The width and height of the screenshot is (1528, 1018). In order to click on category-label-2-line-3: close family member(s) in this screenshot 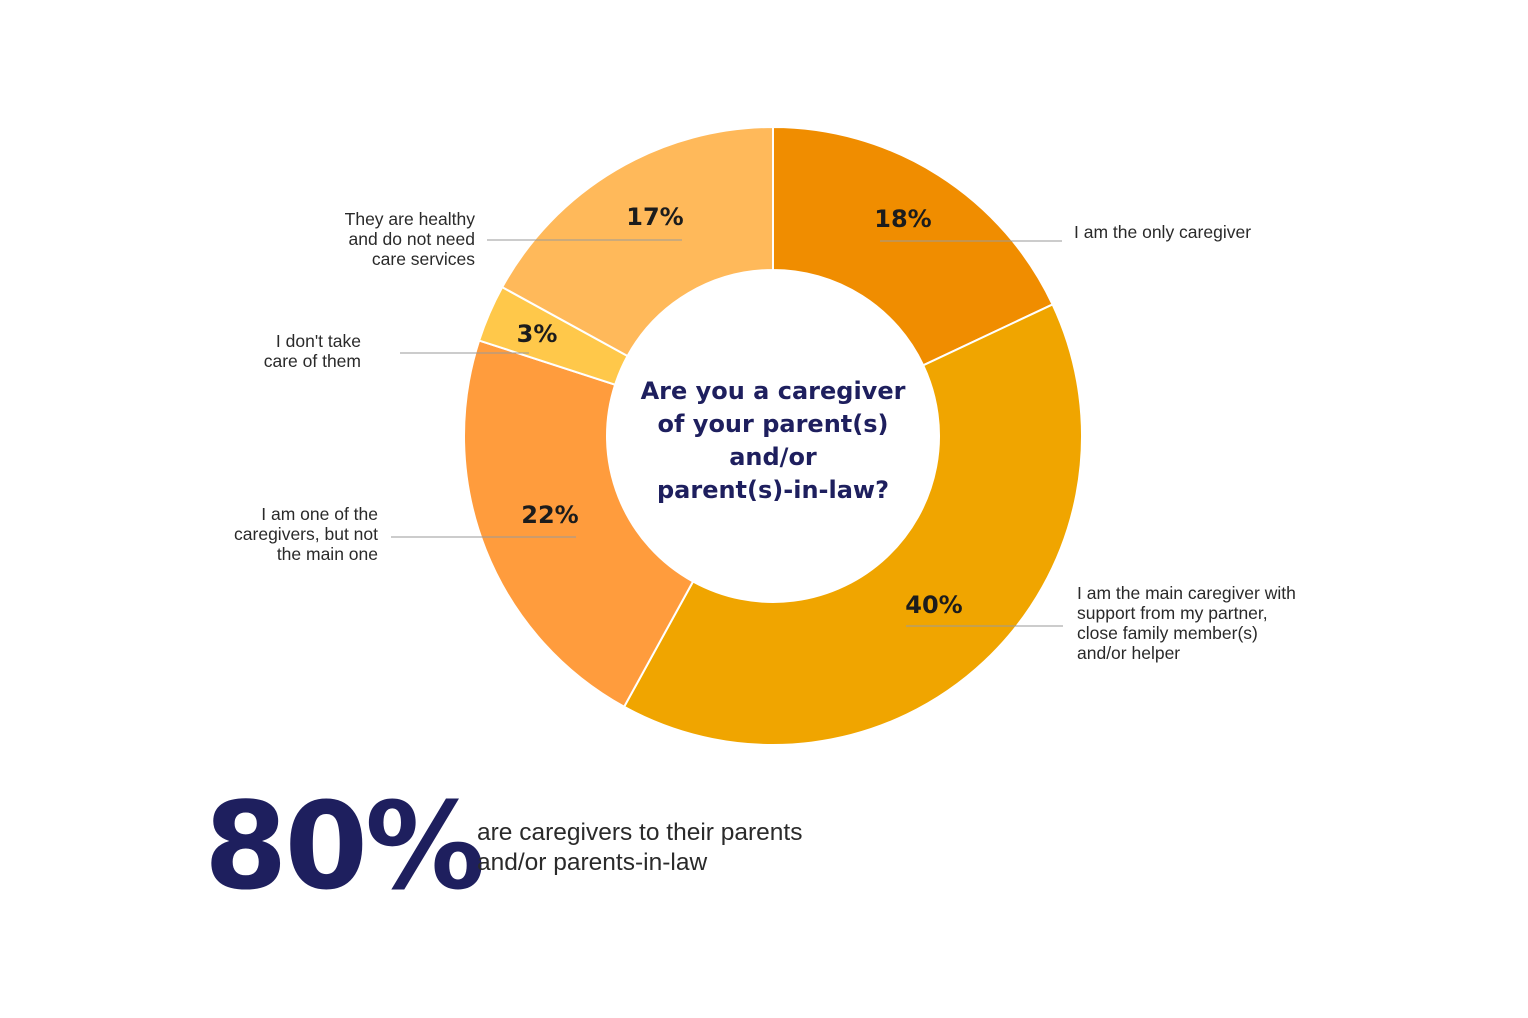, I will do `click(1167, 633)`.